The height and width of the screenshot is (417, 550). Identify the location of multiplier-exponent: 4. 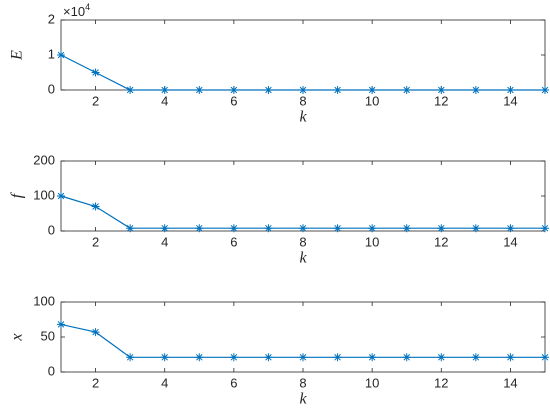
(87, 7).